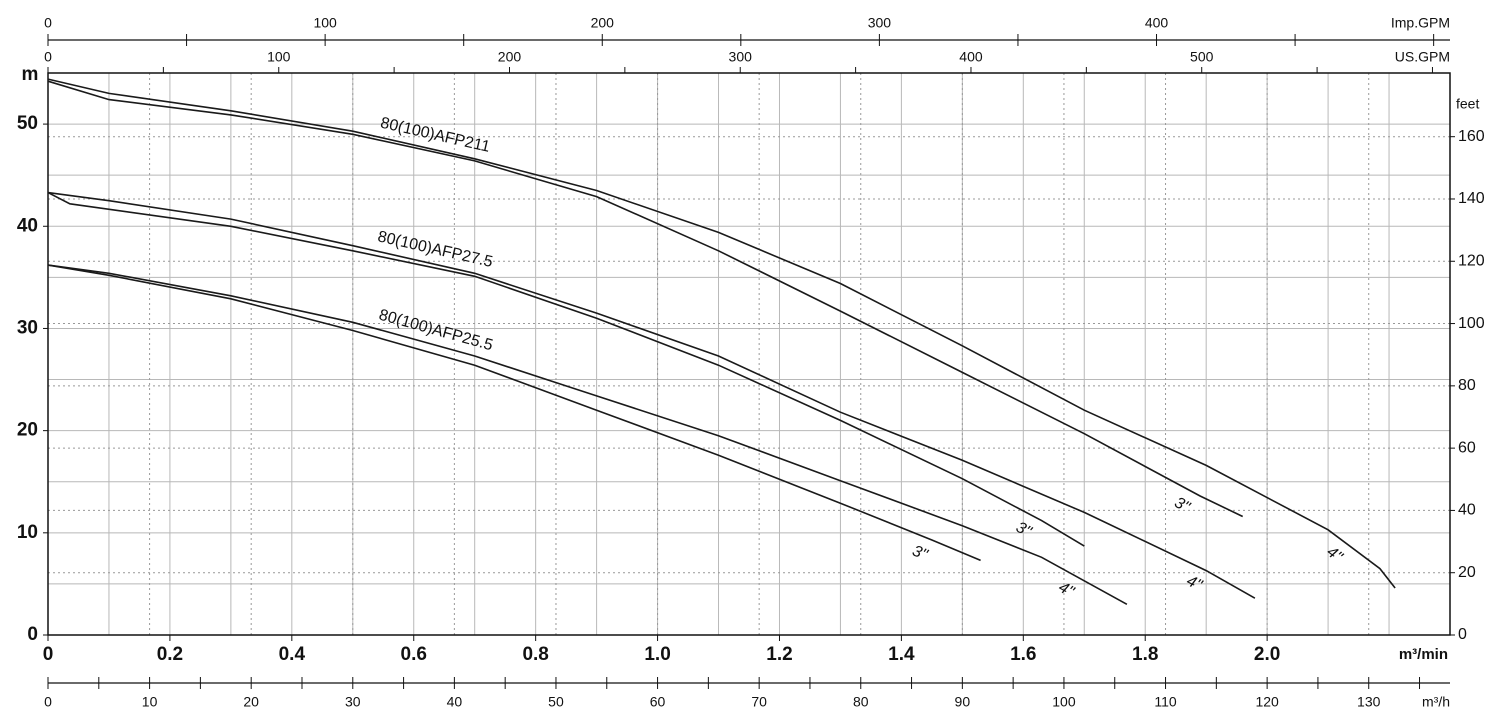  I want to click on bottom-tick-label: 30, so click(353, 702).